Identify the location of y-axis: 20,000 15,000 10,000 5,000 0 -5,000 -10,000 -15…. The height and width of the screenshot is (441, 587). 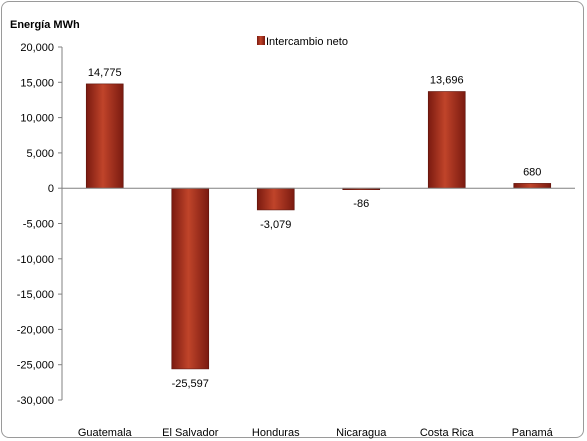
(40, 224).